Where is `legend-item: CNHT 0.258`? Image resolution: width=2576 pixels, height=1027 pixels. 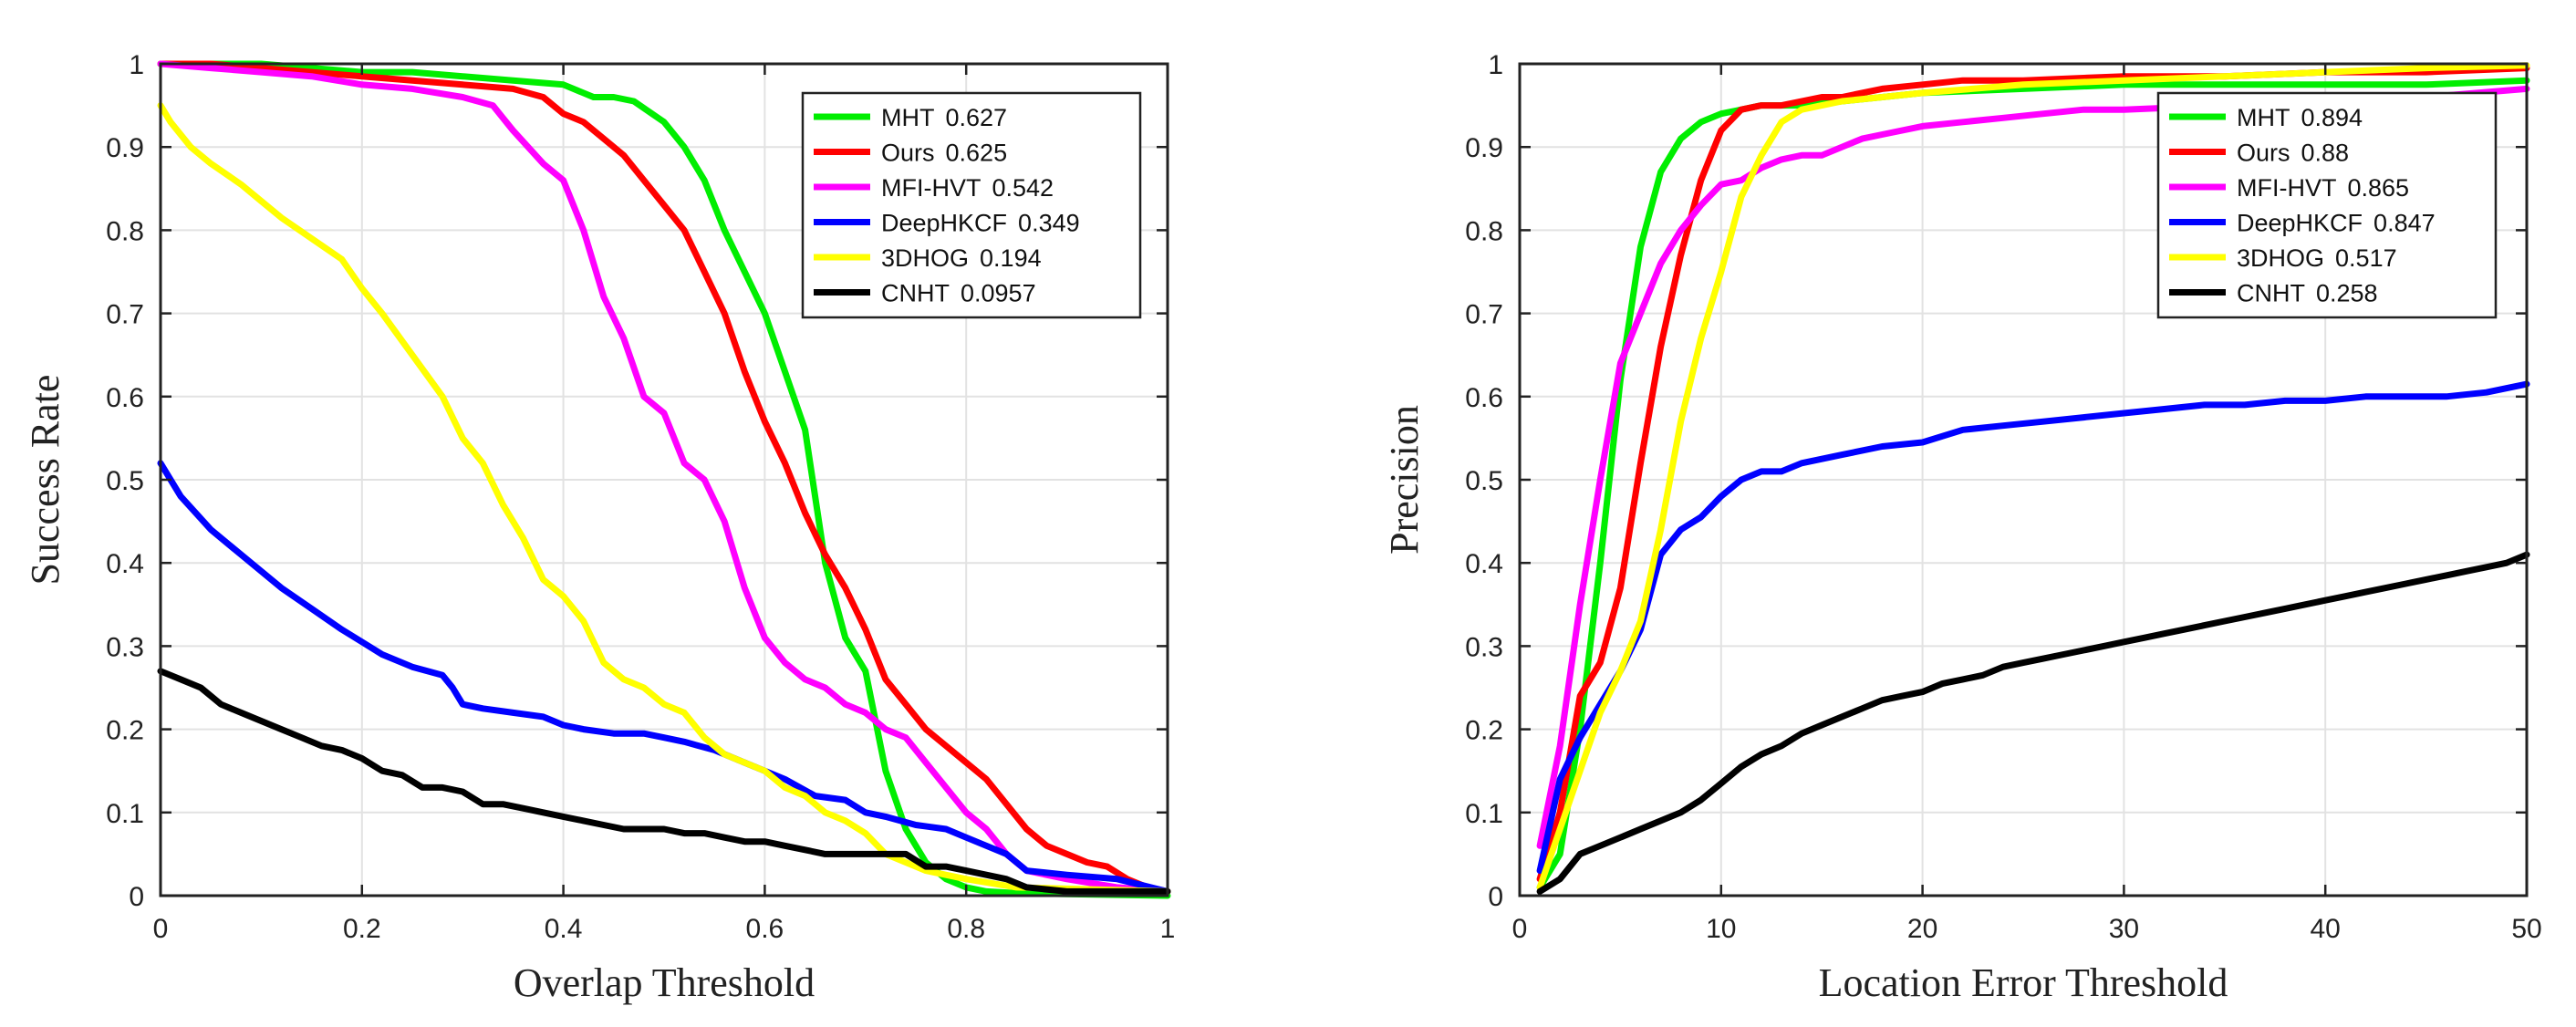 legend-item: CNHT 0.258 is located at coordinates (2273, 293).